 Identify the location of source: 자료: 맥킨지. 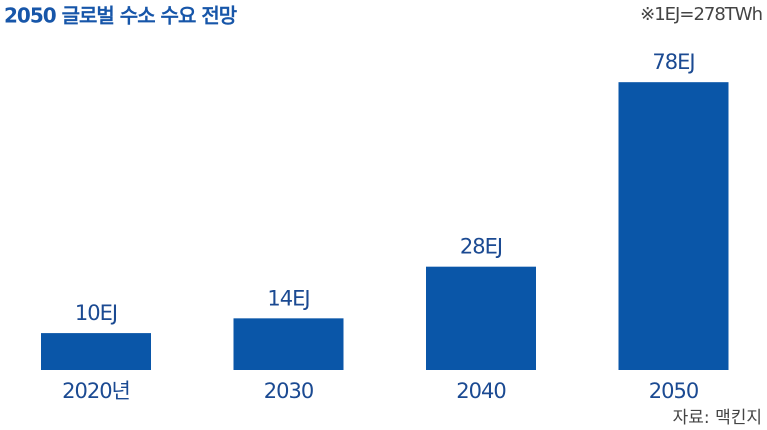
(717, 418).